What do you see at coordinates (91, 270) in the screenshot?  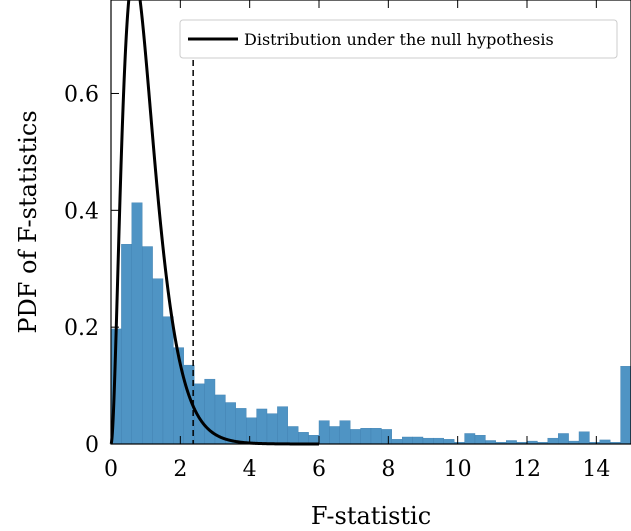 I see `y-ticks: 0 0.2 0.4 0.6` at bounding box center [91, 270].